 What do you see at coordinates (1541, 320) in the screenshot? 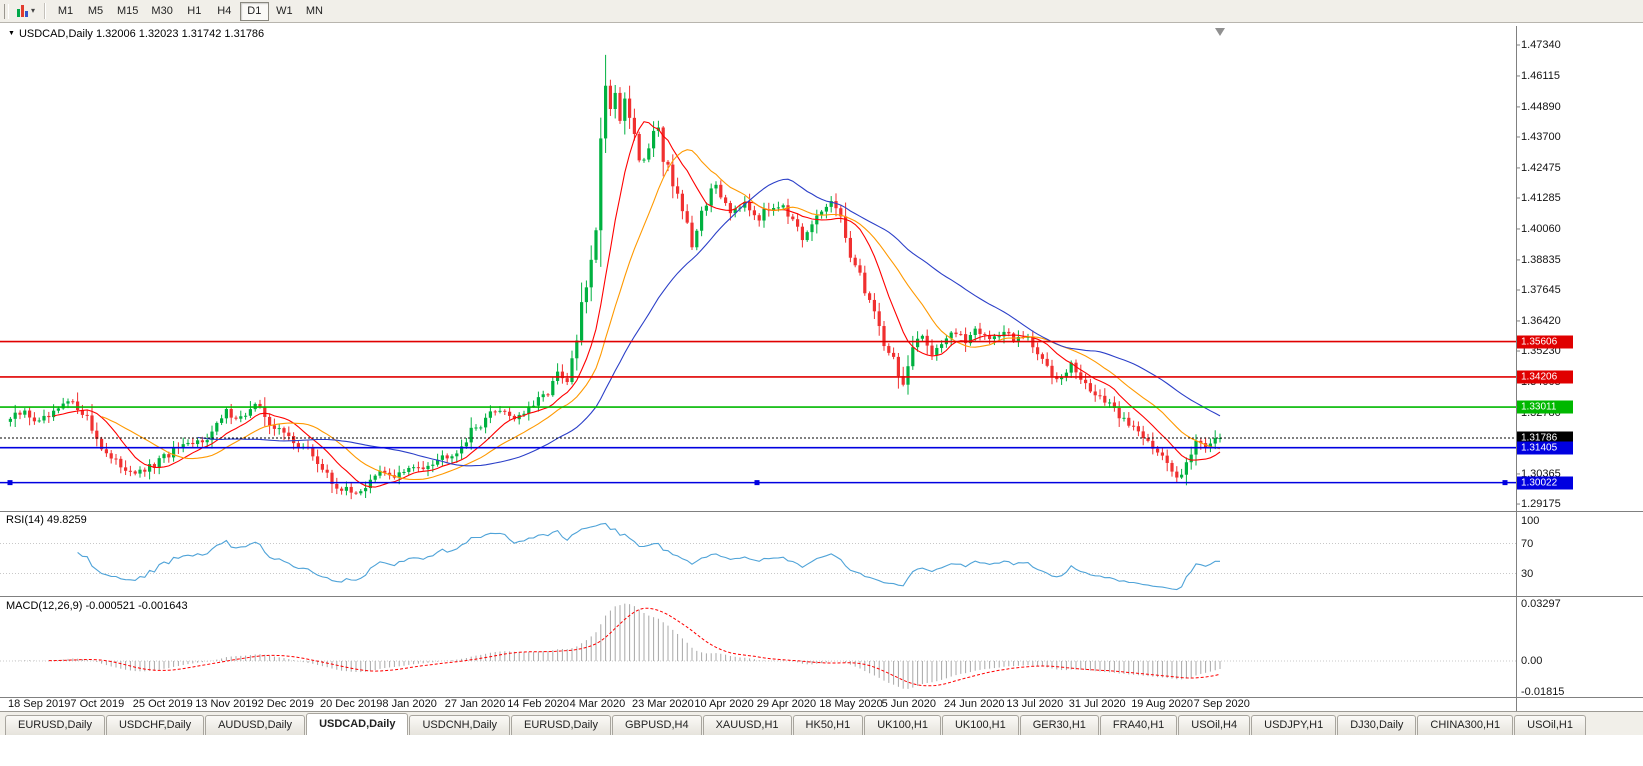
I see `price-axis-tick: 1.36420` at bounding box center [1541, 320].